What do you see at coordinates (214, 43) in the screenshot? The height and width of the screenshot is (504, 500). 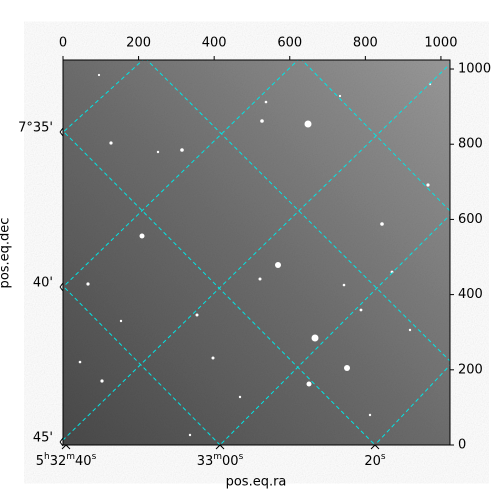 I see `x-tick-label: 400` at bounding box center [214, 43].